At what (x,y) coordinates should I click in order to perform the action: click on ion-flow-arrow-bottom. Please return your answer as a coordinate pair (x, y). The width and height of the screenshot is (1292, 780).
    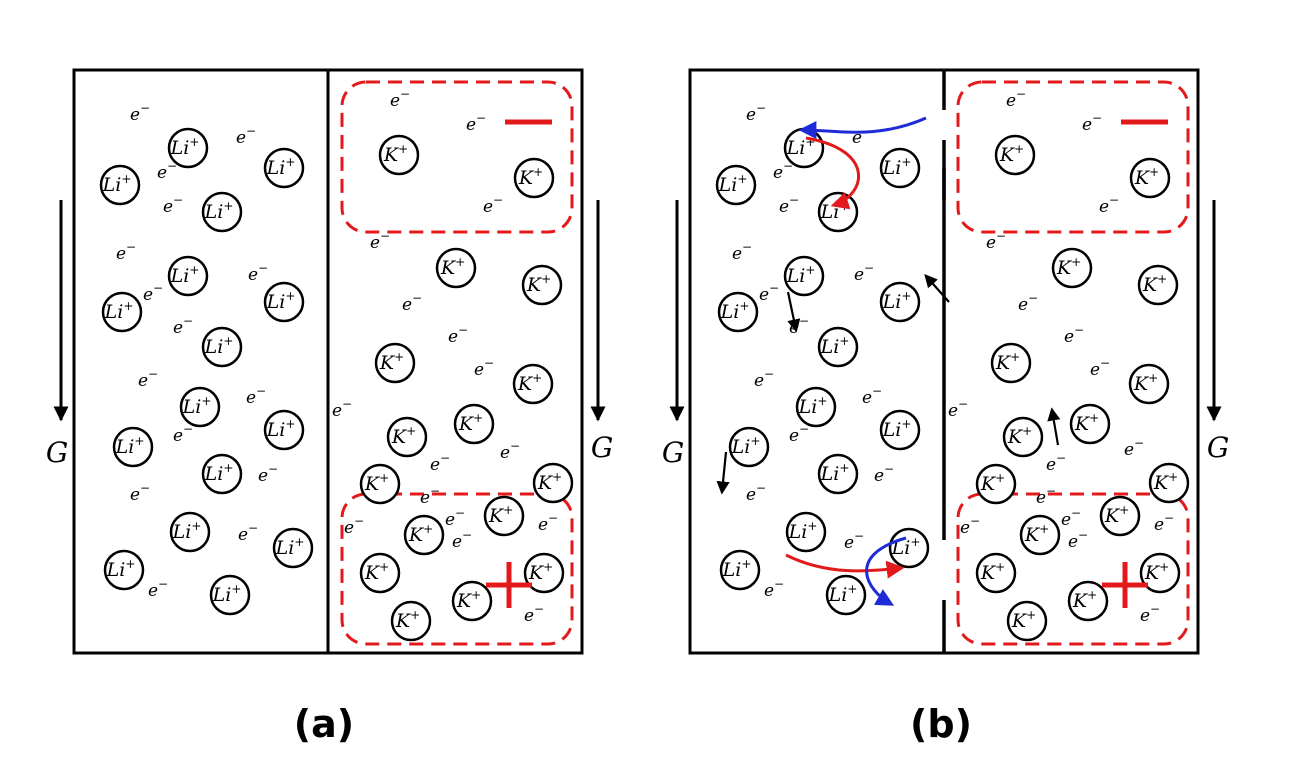
    Looking at the image, I should click on (845, 566).